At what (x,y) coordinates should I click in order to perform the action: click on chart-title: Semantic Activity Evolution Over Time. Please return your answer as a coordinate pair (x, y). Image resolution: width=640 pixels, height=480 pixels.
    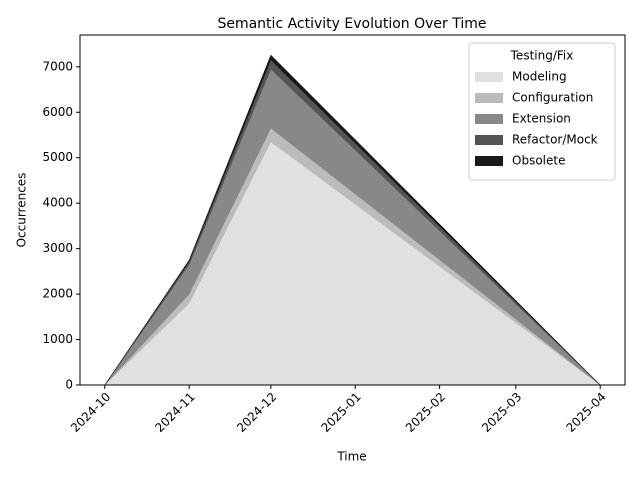
    Looking at the image, I should click on (351, 24).